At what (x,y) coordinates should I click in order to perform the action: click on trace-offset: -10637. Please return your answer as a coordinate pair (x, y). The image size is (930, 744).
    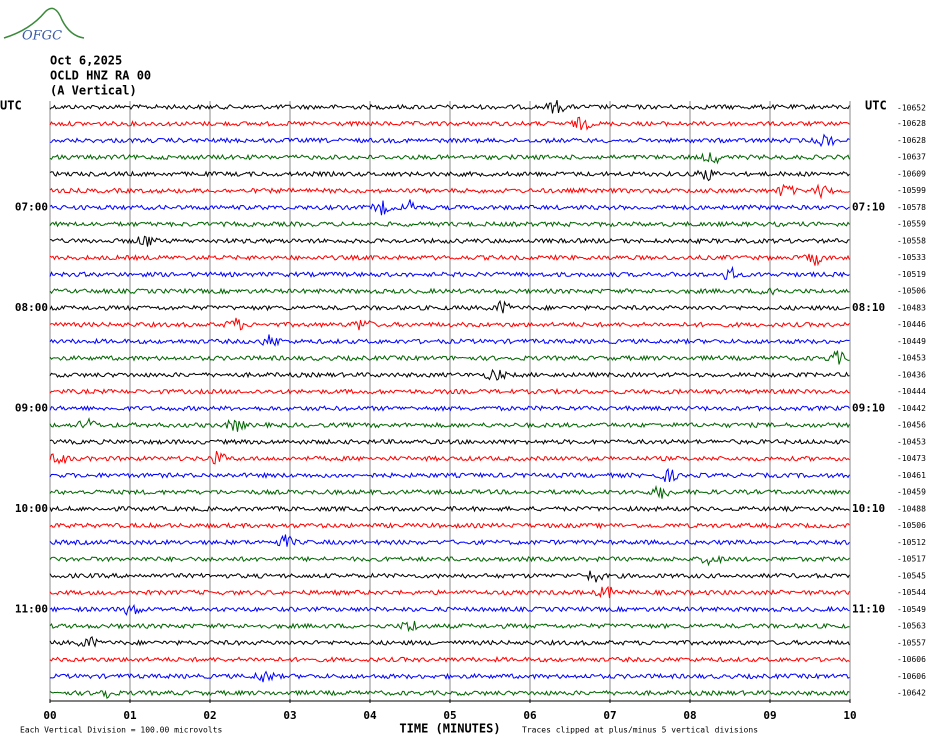
    Looking at the image, I should click on (911, 157).